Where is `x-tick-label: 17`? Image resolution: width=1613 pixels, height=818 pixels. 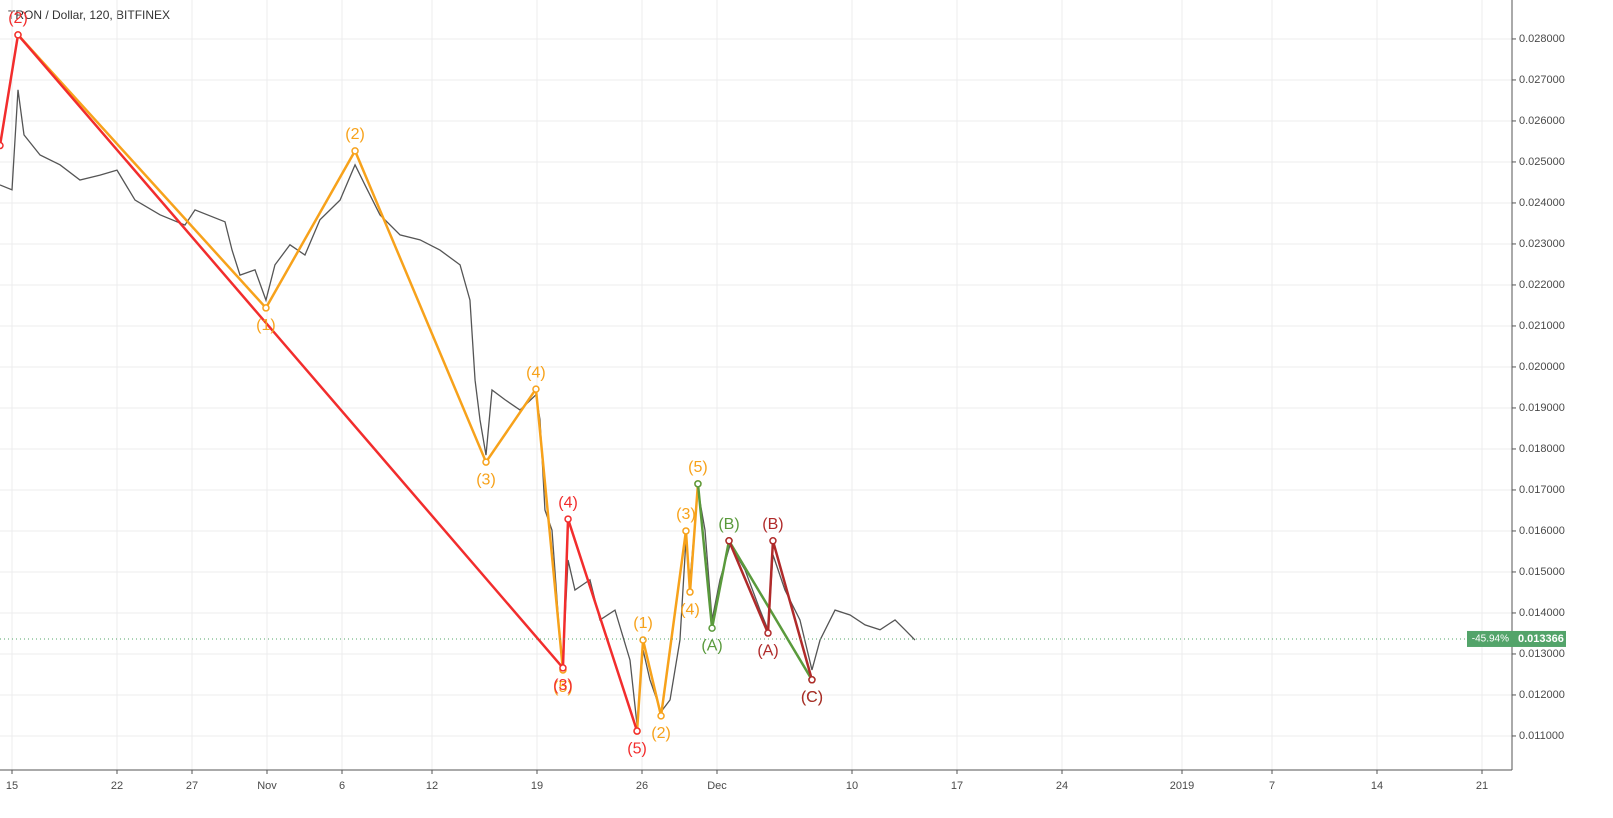 x-tick-label: 17 is located at coordinates (957, 786).